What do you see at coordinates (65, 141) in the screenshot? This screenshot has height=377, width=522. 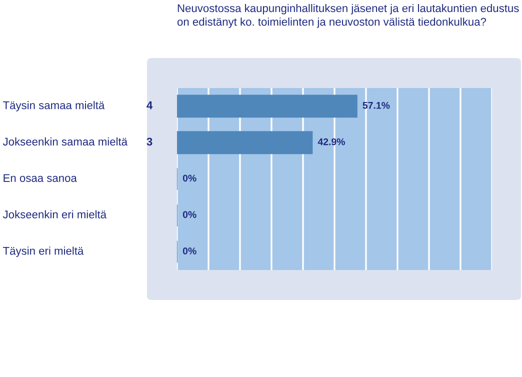 I see `y-tick-label: Jokseenkin samaa mieltä` at bounding box center [65, 141].